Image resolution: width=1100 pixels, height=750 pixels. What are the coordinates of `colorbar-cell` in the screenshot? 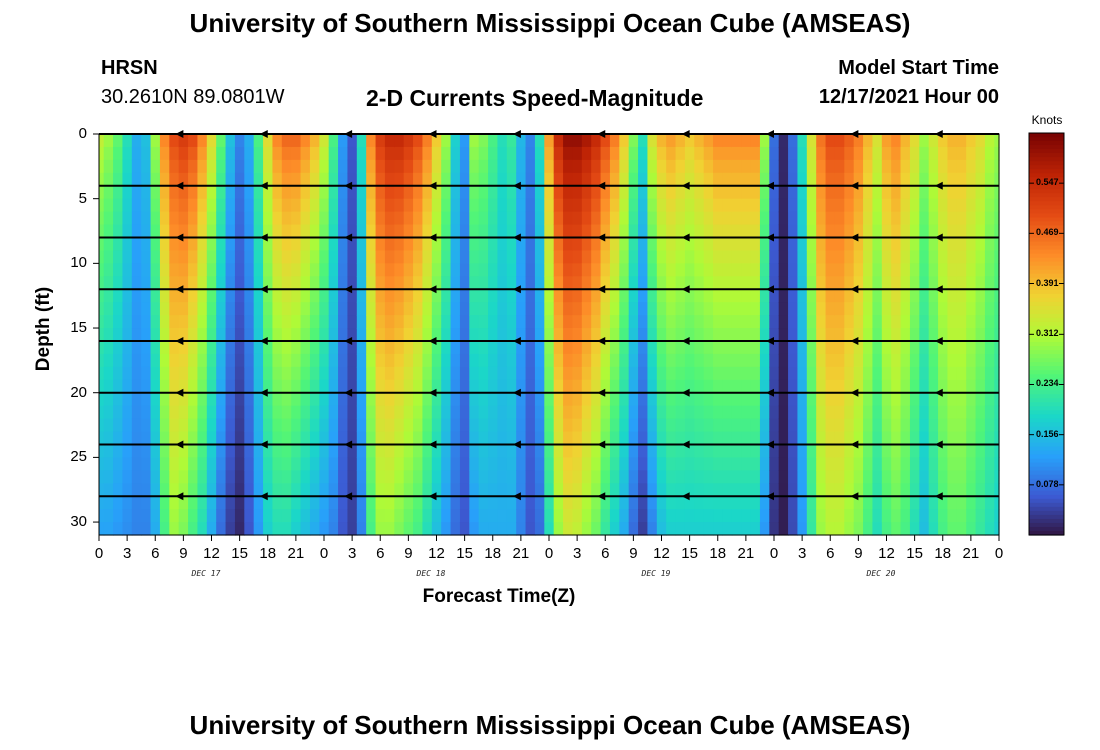 It's located at (1046, 240).